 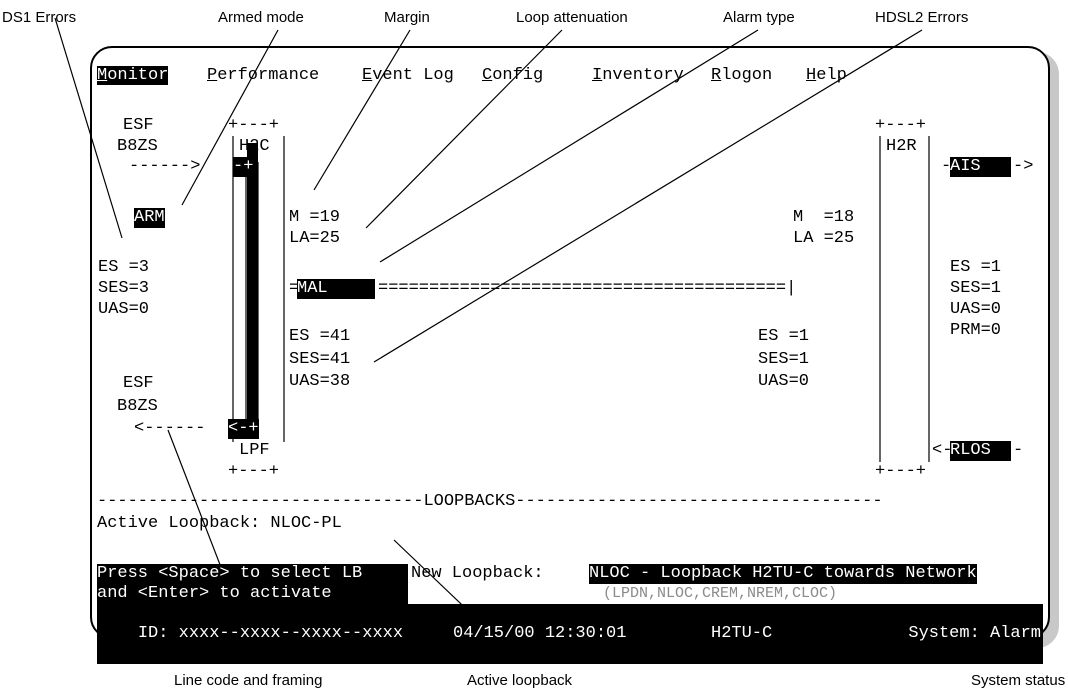 What do you see at coordinates (124, 267) in the screenshot?
I see `left-ds1-es: ES =3` at bounding box center [124, 267].